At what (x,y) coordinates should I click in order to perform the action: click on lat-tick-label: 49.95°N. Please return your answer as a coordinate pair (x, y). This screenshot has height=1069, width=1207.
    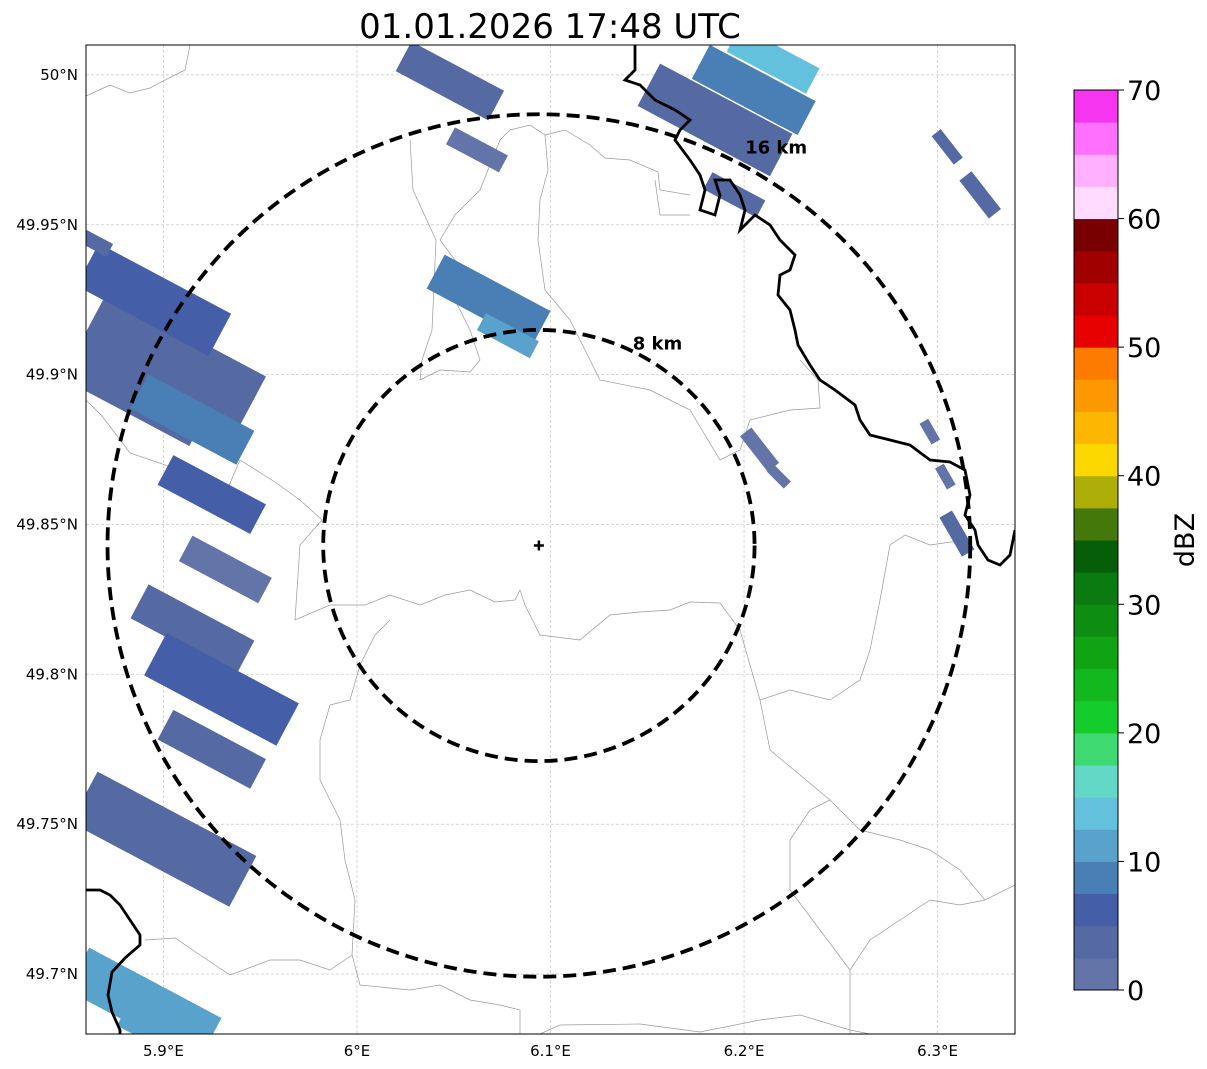
    Looking at the image, I should click on (47, 225).